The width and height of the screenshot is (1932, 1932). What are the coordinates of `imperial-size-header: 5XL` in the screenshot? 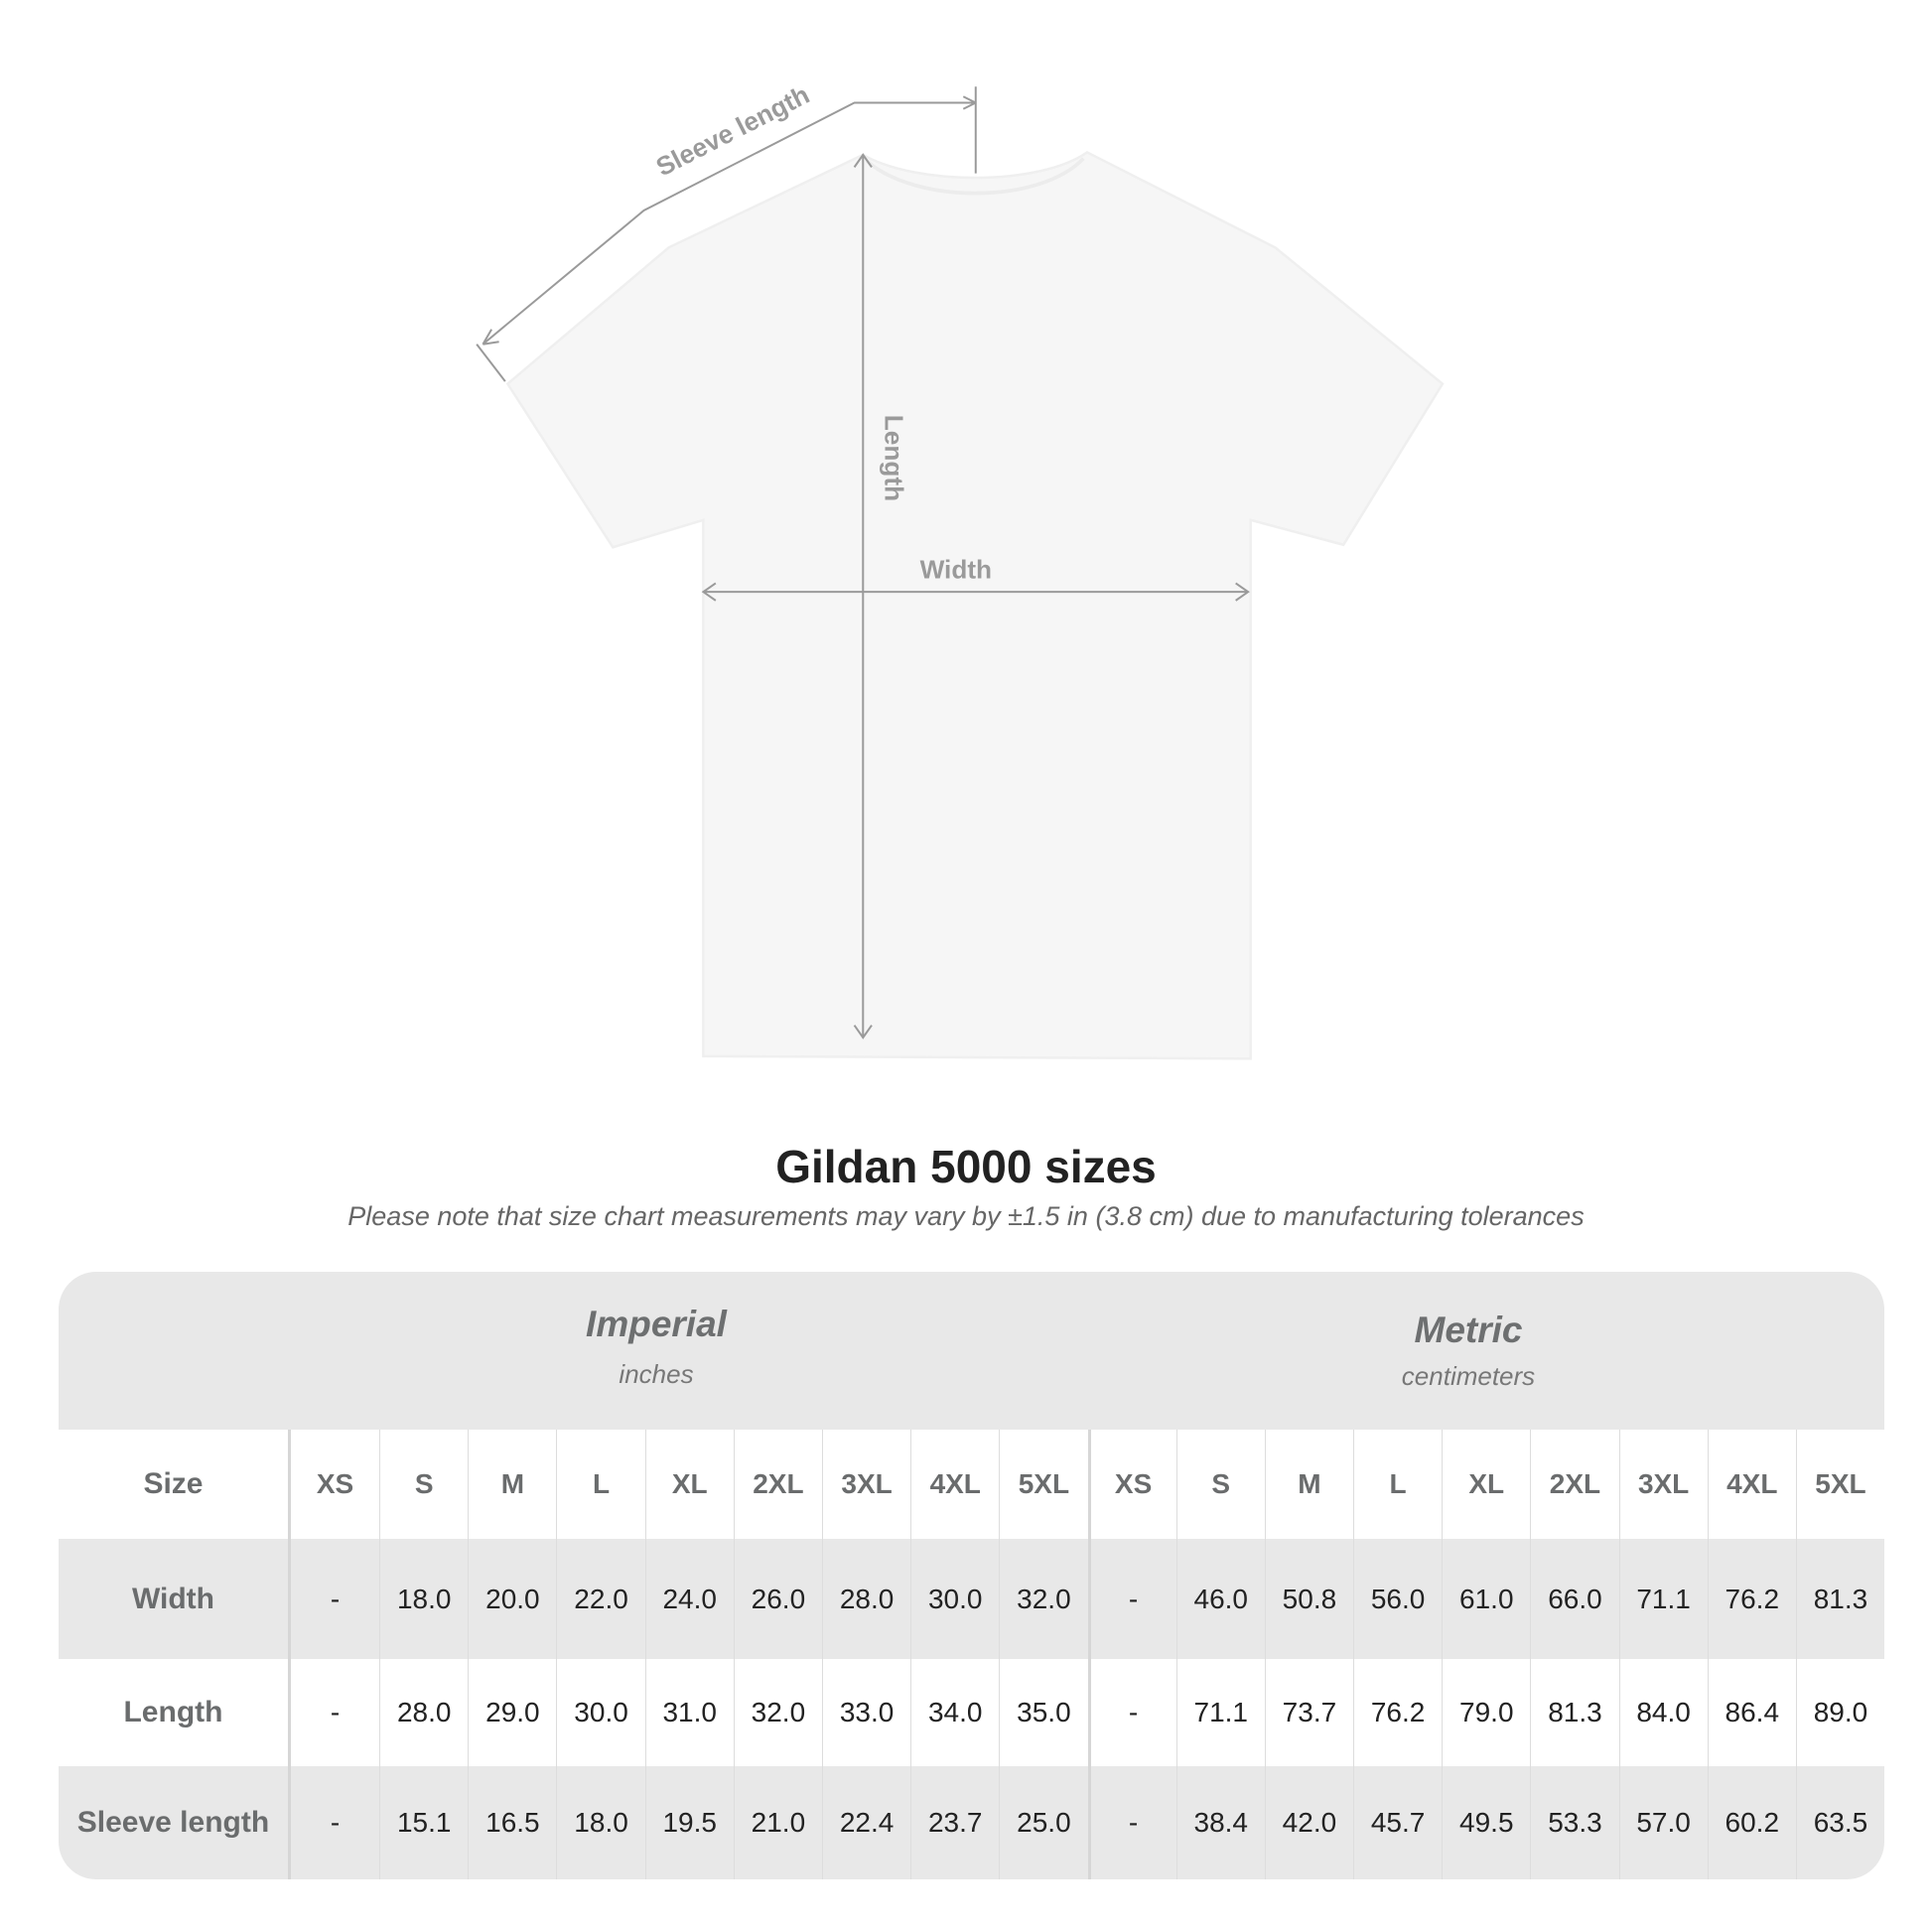 It's located at (1043, 1485).